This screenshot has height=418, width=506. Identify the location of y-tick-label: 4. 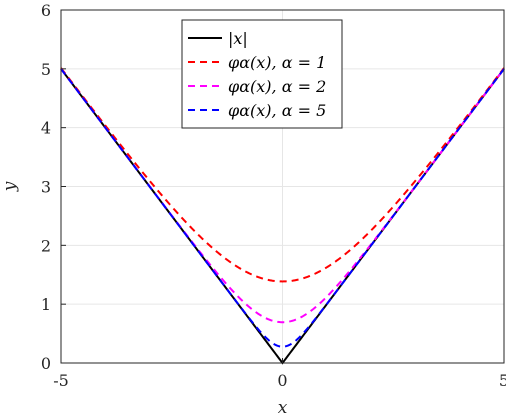
(46, 128).